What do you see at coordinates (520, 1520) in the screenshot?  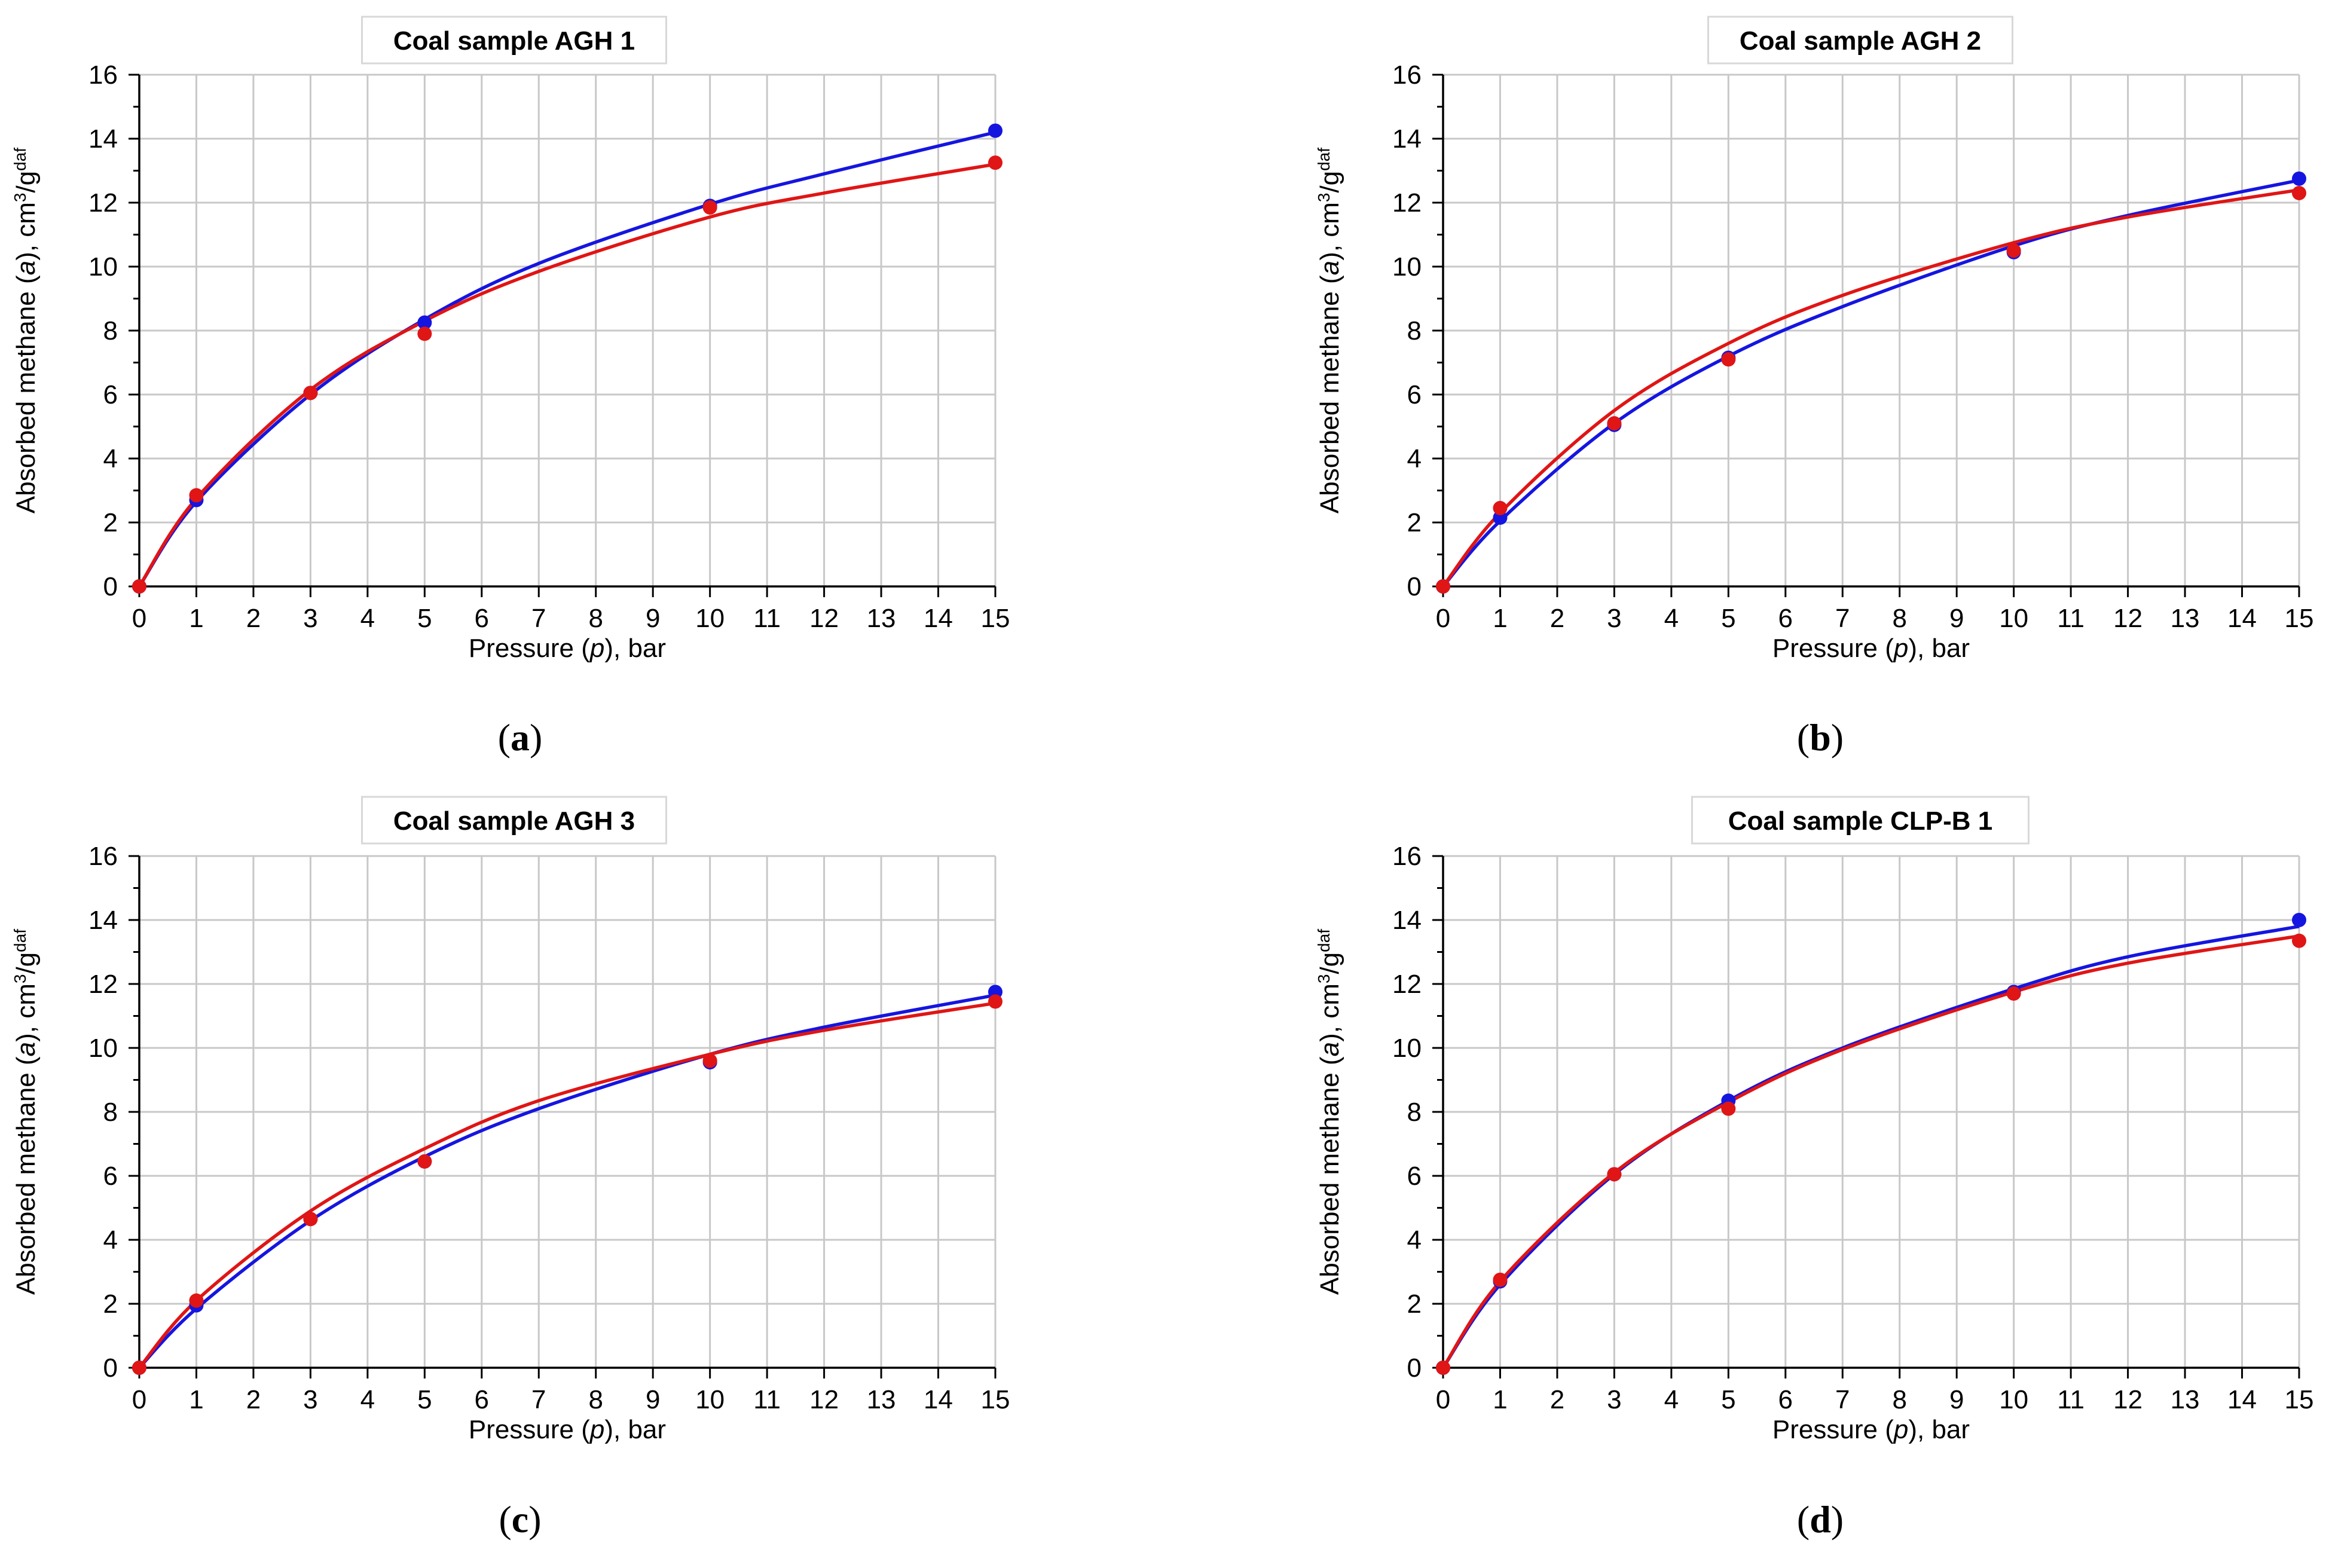 I see `panel-label-part: c` at bounding box center [520, 1520].